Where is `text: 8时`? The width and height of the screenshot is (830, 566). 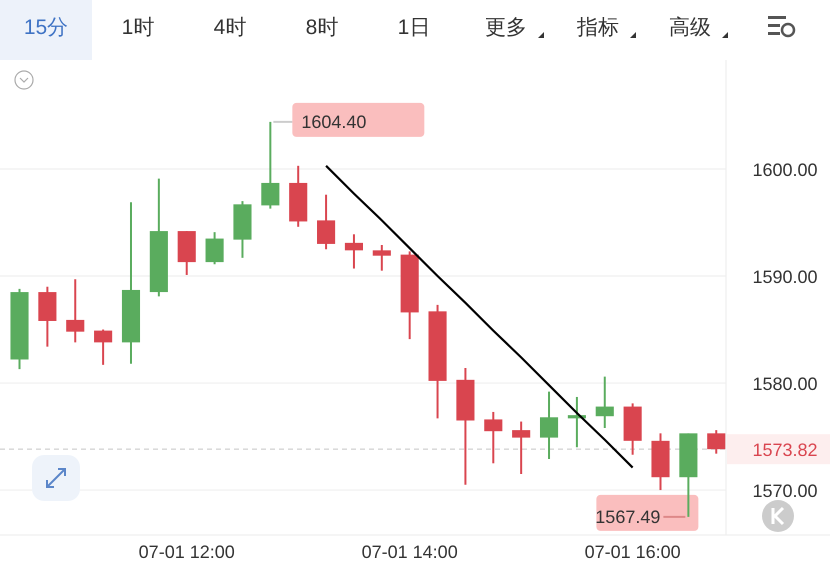 text: 8时 is located at coordinates (322, 27).